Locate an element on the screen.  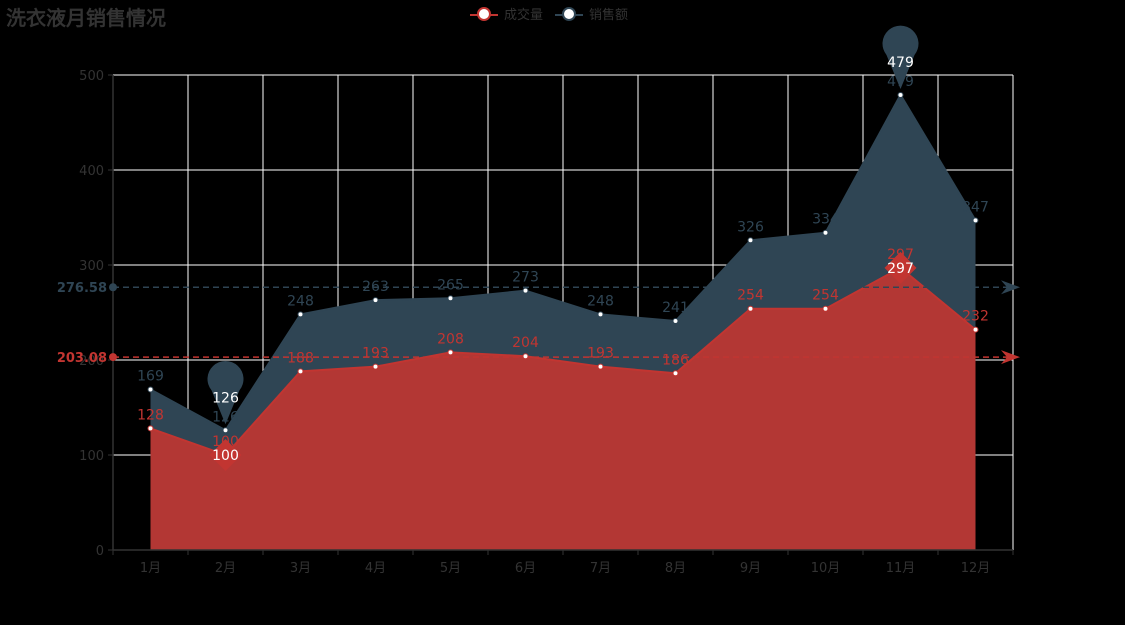
legend-item-sales: 销售额 is located at coordinates (591, 13).